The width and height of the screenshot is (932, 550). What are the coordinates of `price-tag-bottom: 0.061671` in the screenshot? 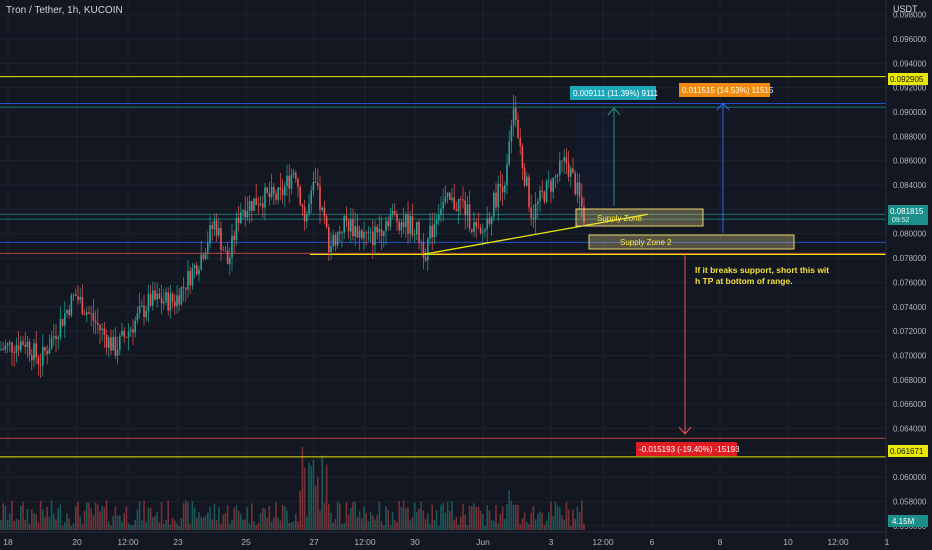 It's located at (907, 451).